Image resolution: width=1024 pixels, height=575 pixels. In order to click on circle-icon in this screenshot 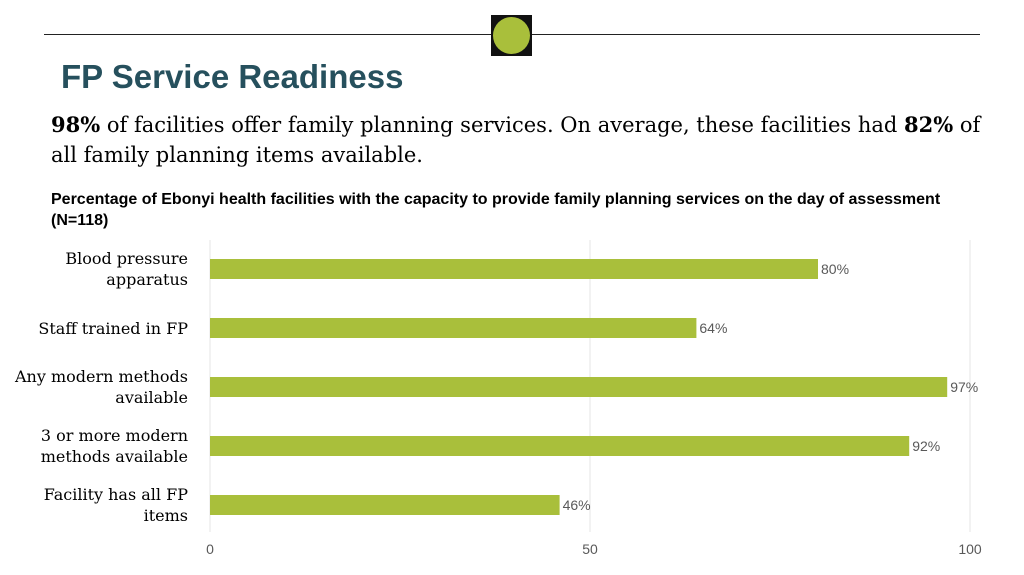, I will do `click(511, 35)`.